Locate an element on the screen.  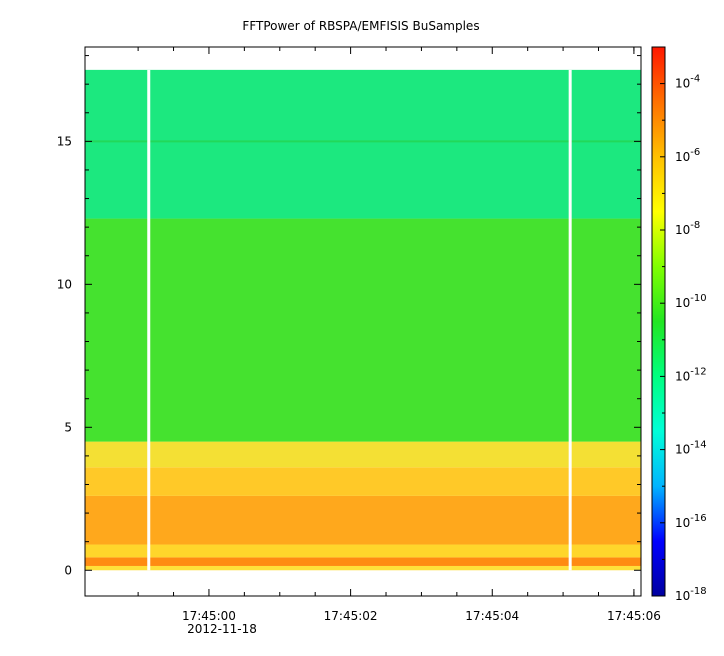
y-tick-label: 10 is located at coordinates (64, 284).